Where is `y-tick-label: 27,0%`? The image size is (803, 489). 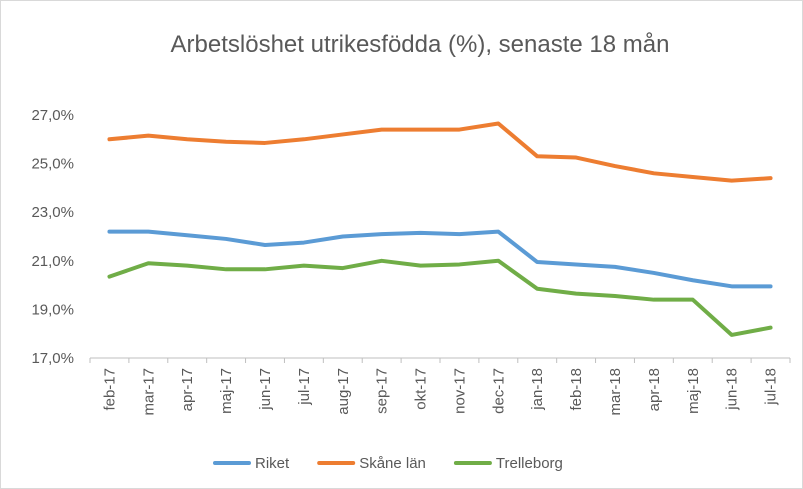 y-tick-label: 27,0% is located at coordinates (52, 115).